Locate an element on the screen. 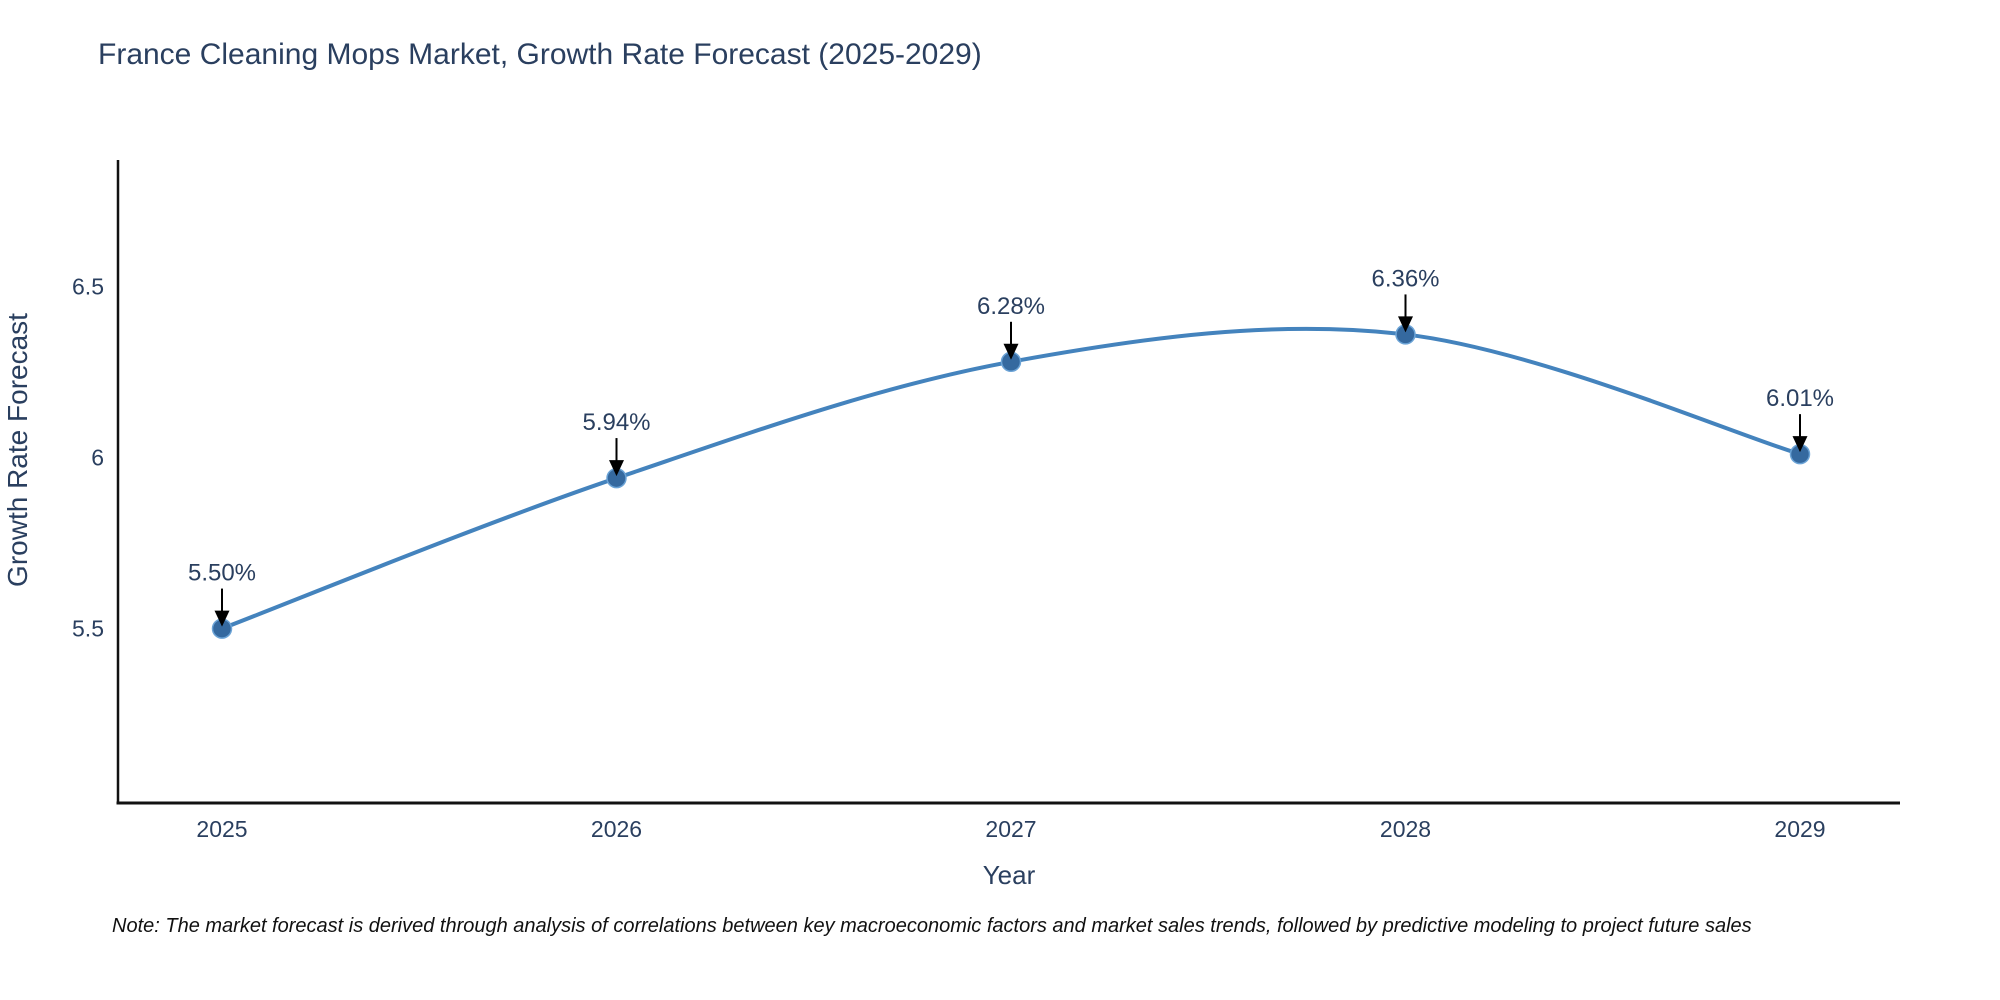 This screenshot has height=1000, width=2000. x-tick-label: 2027 is located at coordinates (1010, 829).